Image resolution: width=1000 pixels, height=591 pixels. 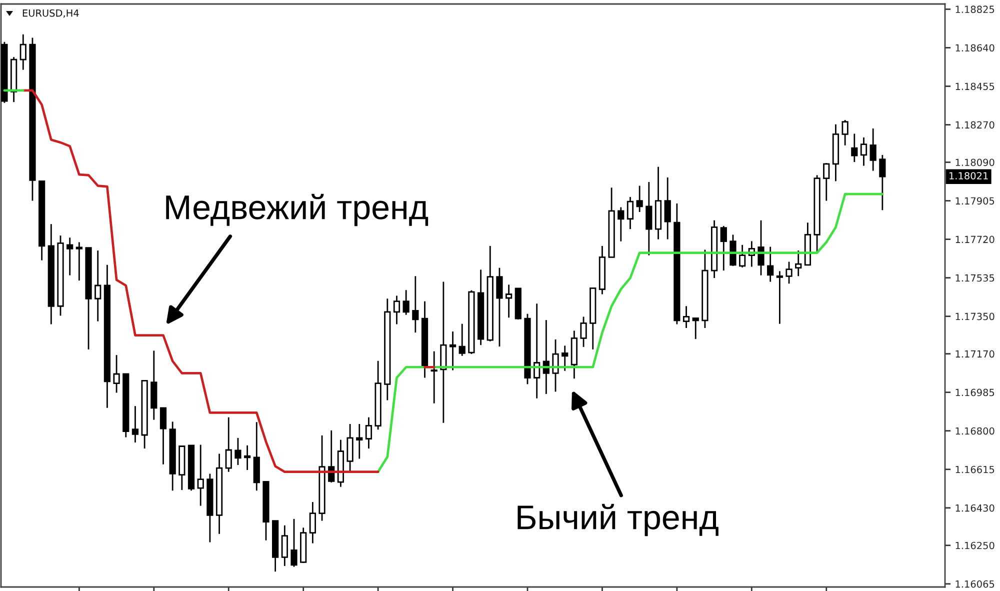 What do you see at coordinates (975, 354) in the screenshot?
I see `y-tick-label: 1.17170` at bounding box center [975, 354].